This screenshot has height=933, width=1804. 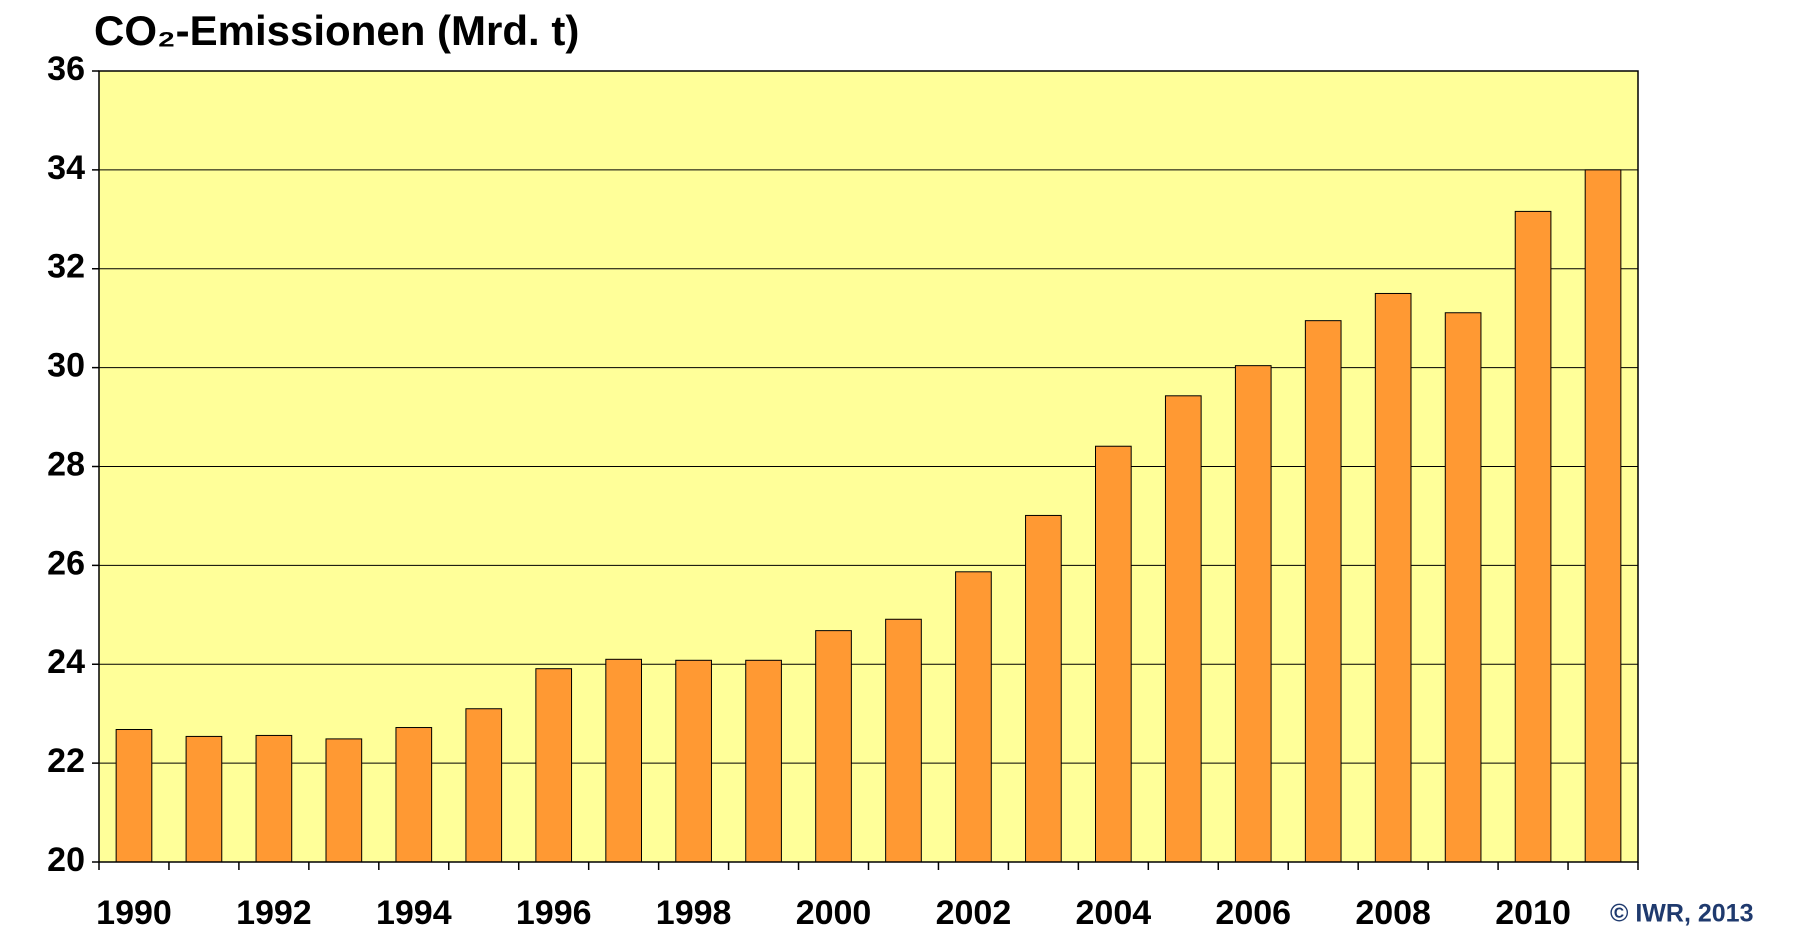 I want to click on x-tick-label: 2002, so click(x=974, y=913).